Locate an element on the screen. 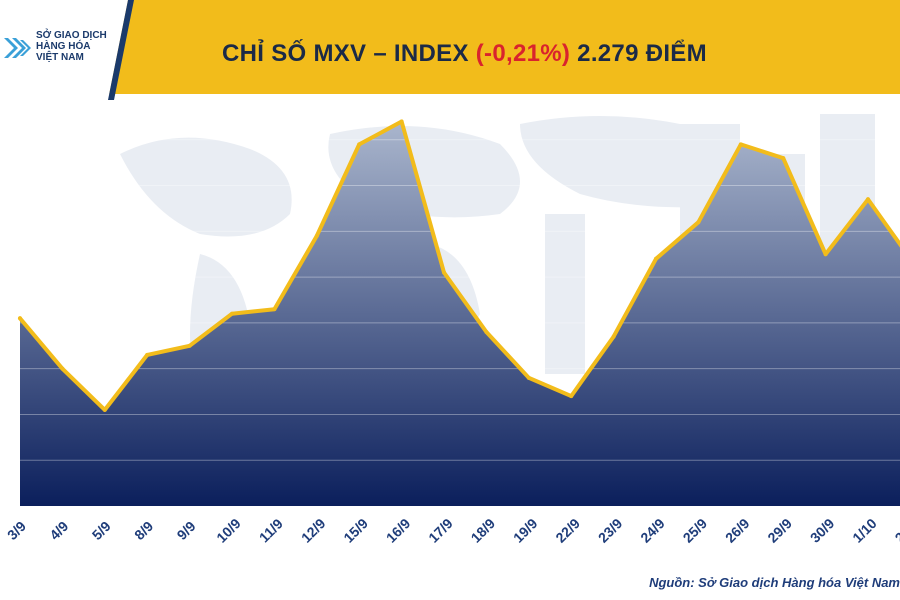 The height and width of the screenshot is (600, 900). logo-line-2: HÀNG HÓA is located at coordinates (63, 46).